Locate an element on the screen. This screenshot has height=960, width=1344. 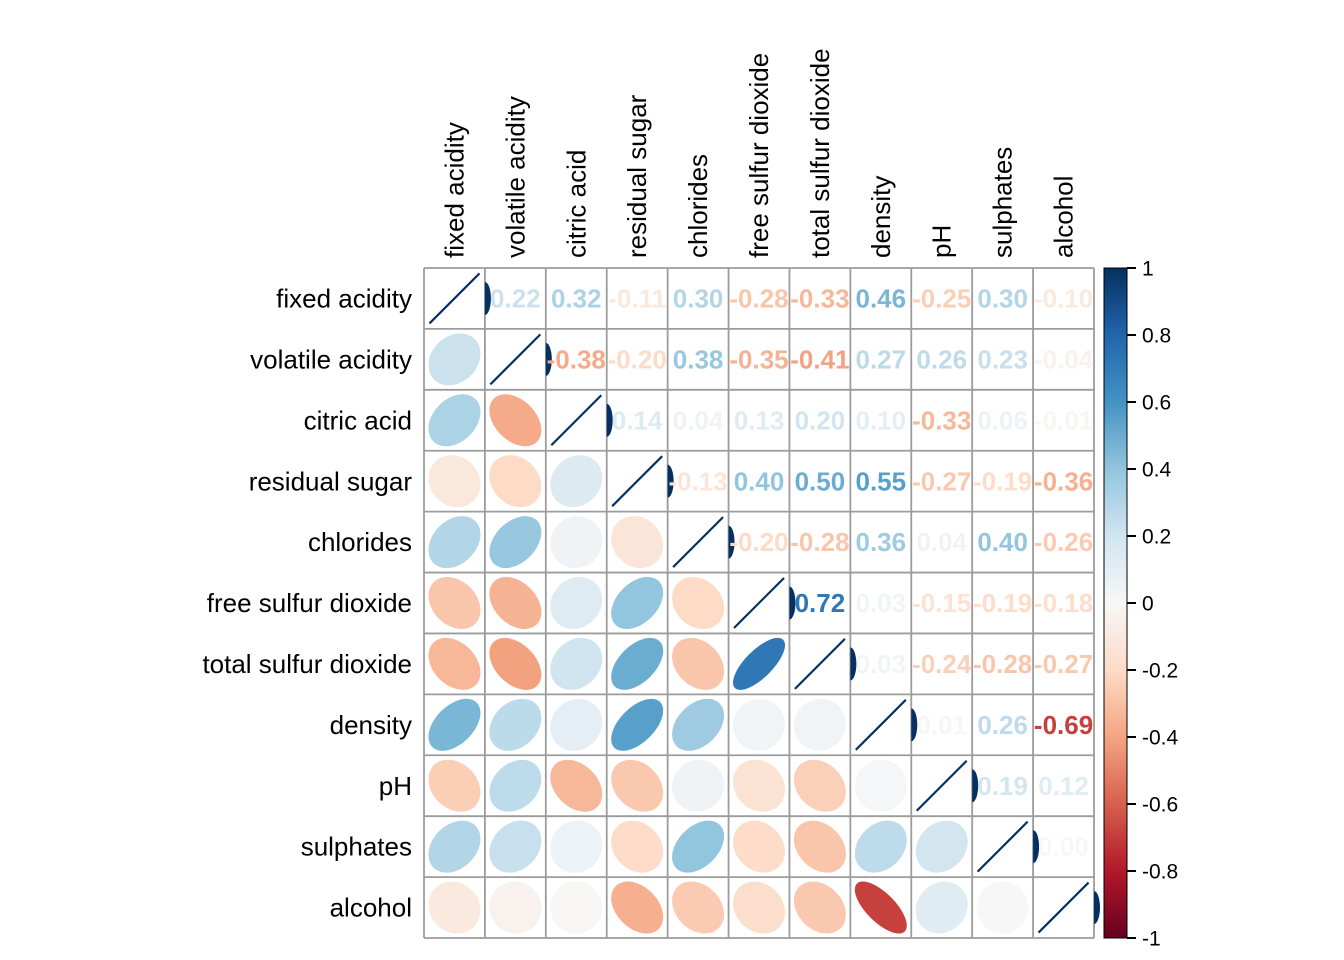
column-label: citric acid is located at coordinates (576, 204).